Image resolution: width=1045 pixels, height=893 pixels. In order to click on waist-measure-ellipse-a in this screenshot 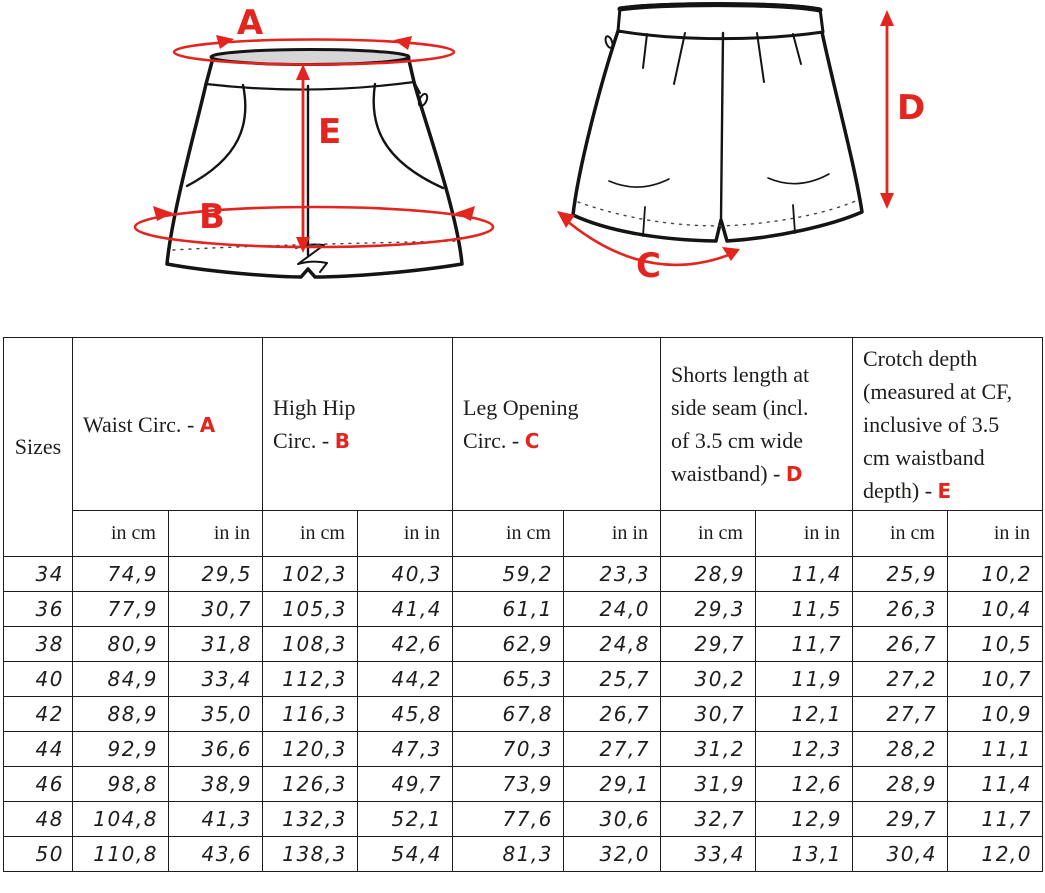, I will do `click(314, 52)`.